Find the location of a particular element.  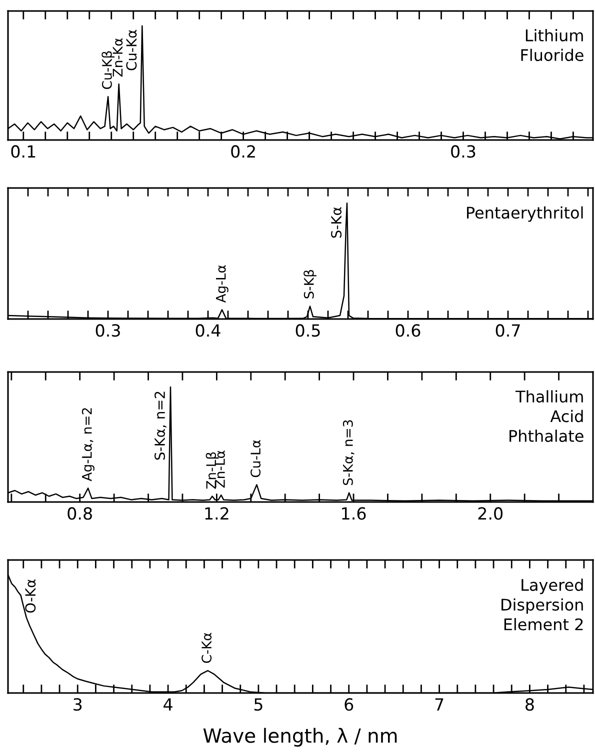

annotation: Thallium Acid Phthalate is located at coordinates (547, 416).